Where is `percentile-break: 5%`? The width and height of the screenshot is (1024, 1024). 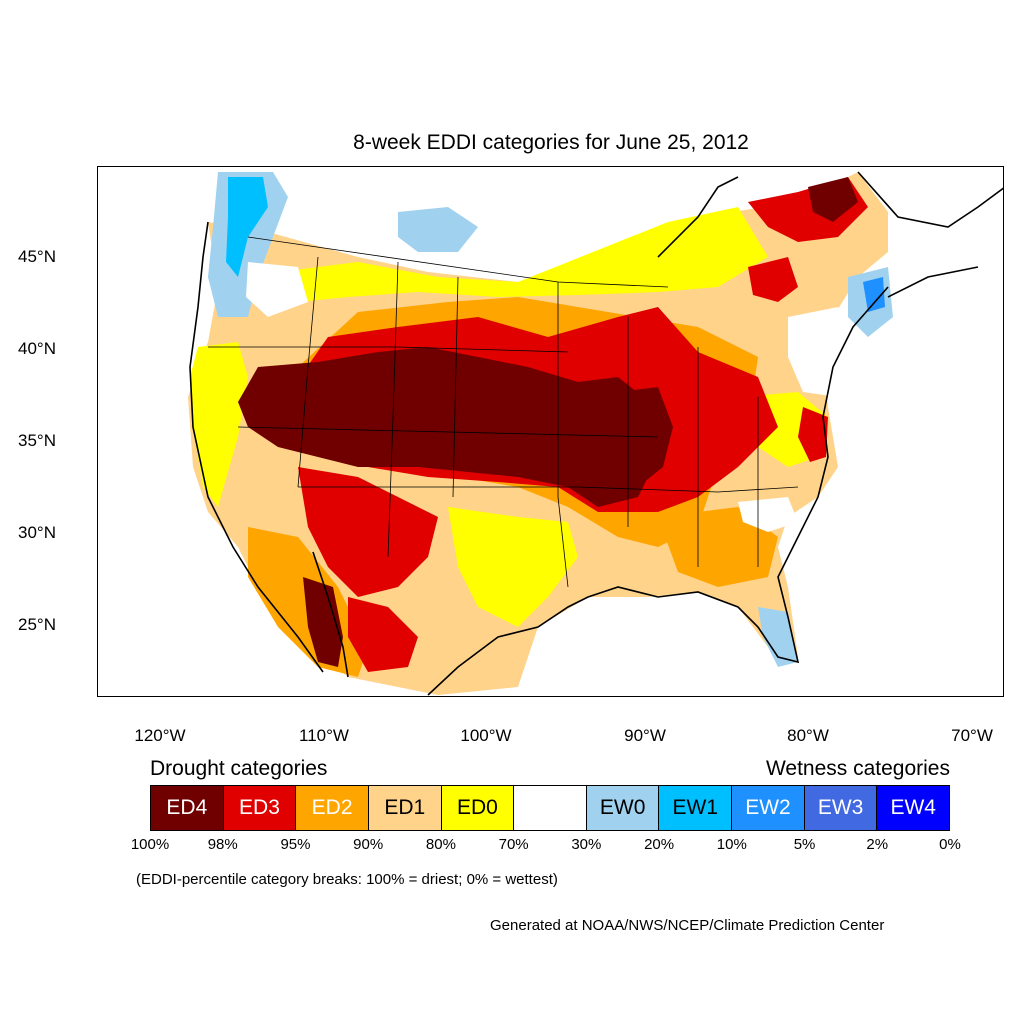
percentile-break: 5% is located at coordinates (804, 844).